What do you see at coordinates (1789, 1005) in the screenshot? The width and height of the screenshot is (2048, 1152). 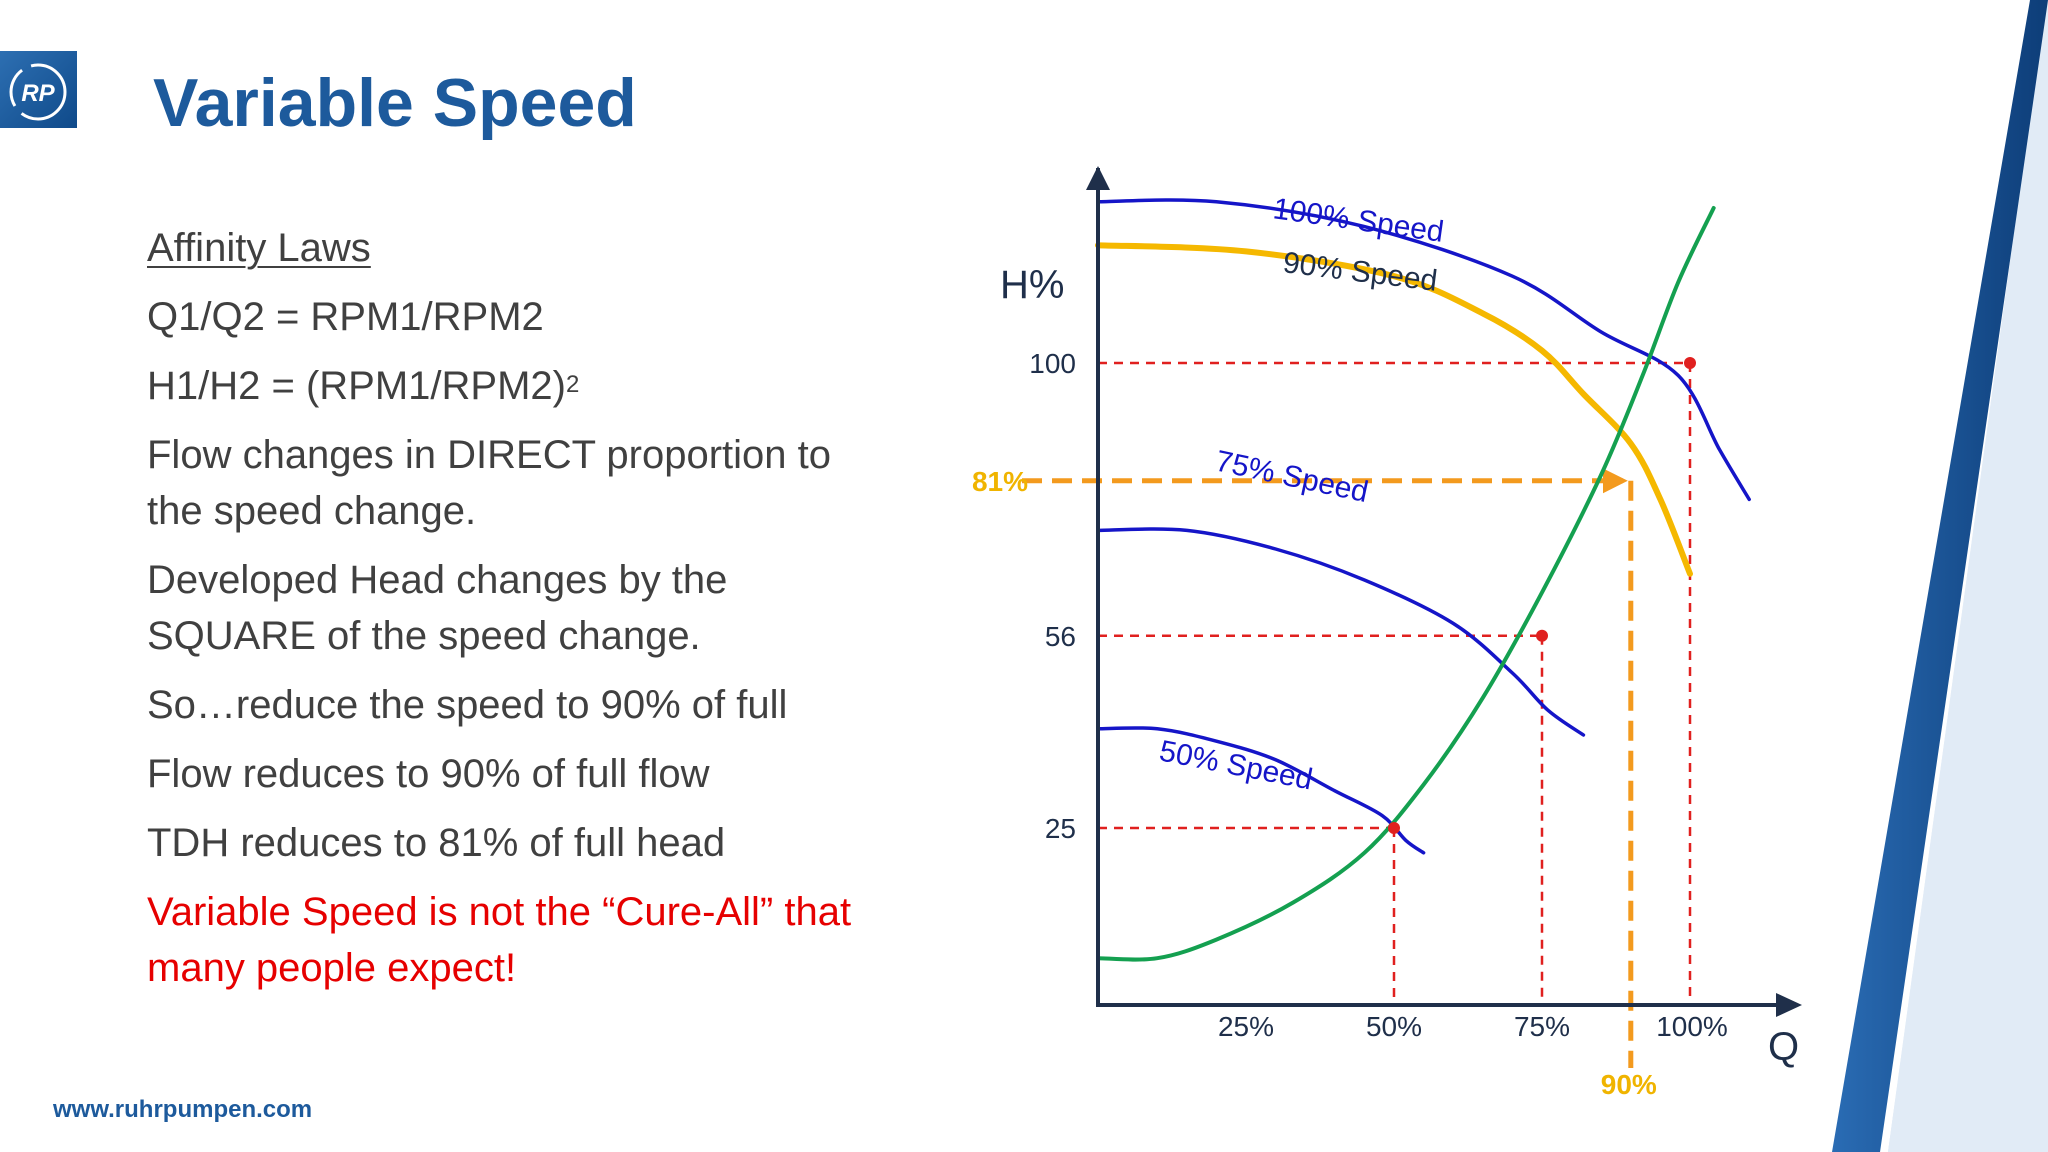 I see `x-axis-arrow` at bounding box center [1789, 1005].